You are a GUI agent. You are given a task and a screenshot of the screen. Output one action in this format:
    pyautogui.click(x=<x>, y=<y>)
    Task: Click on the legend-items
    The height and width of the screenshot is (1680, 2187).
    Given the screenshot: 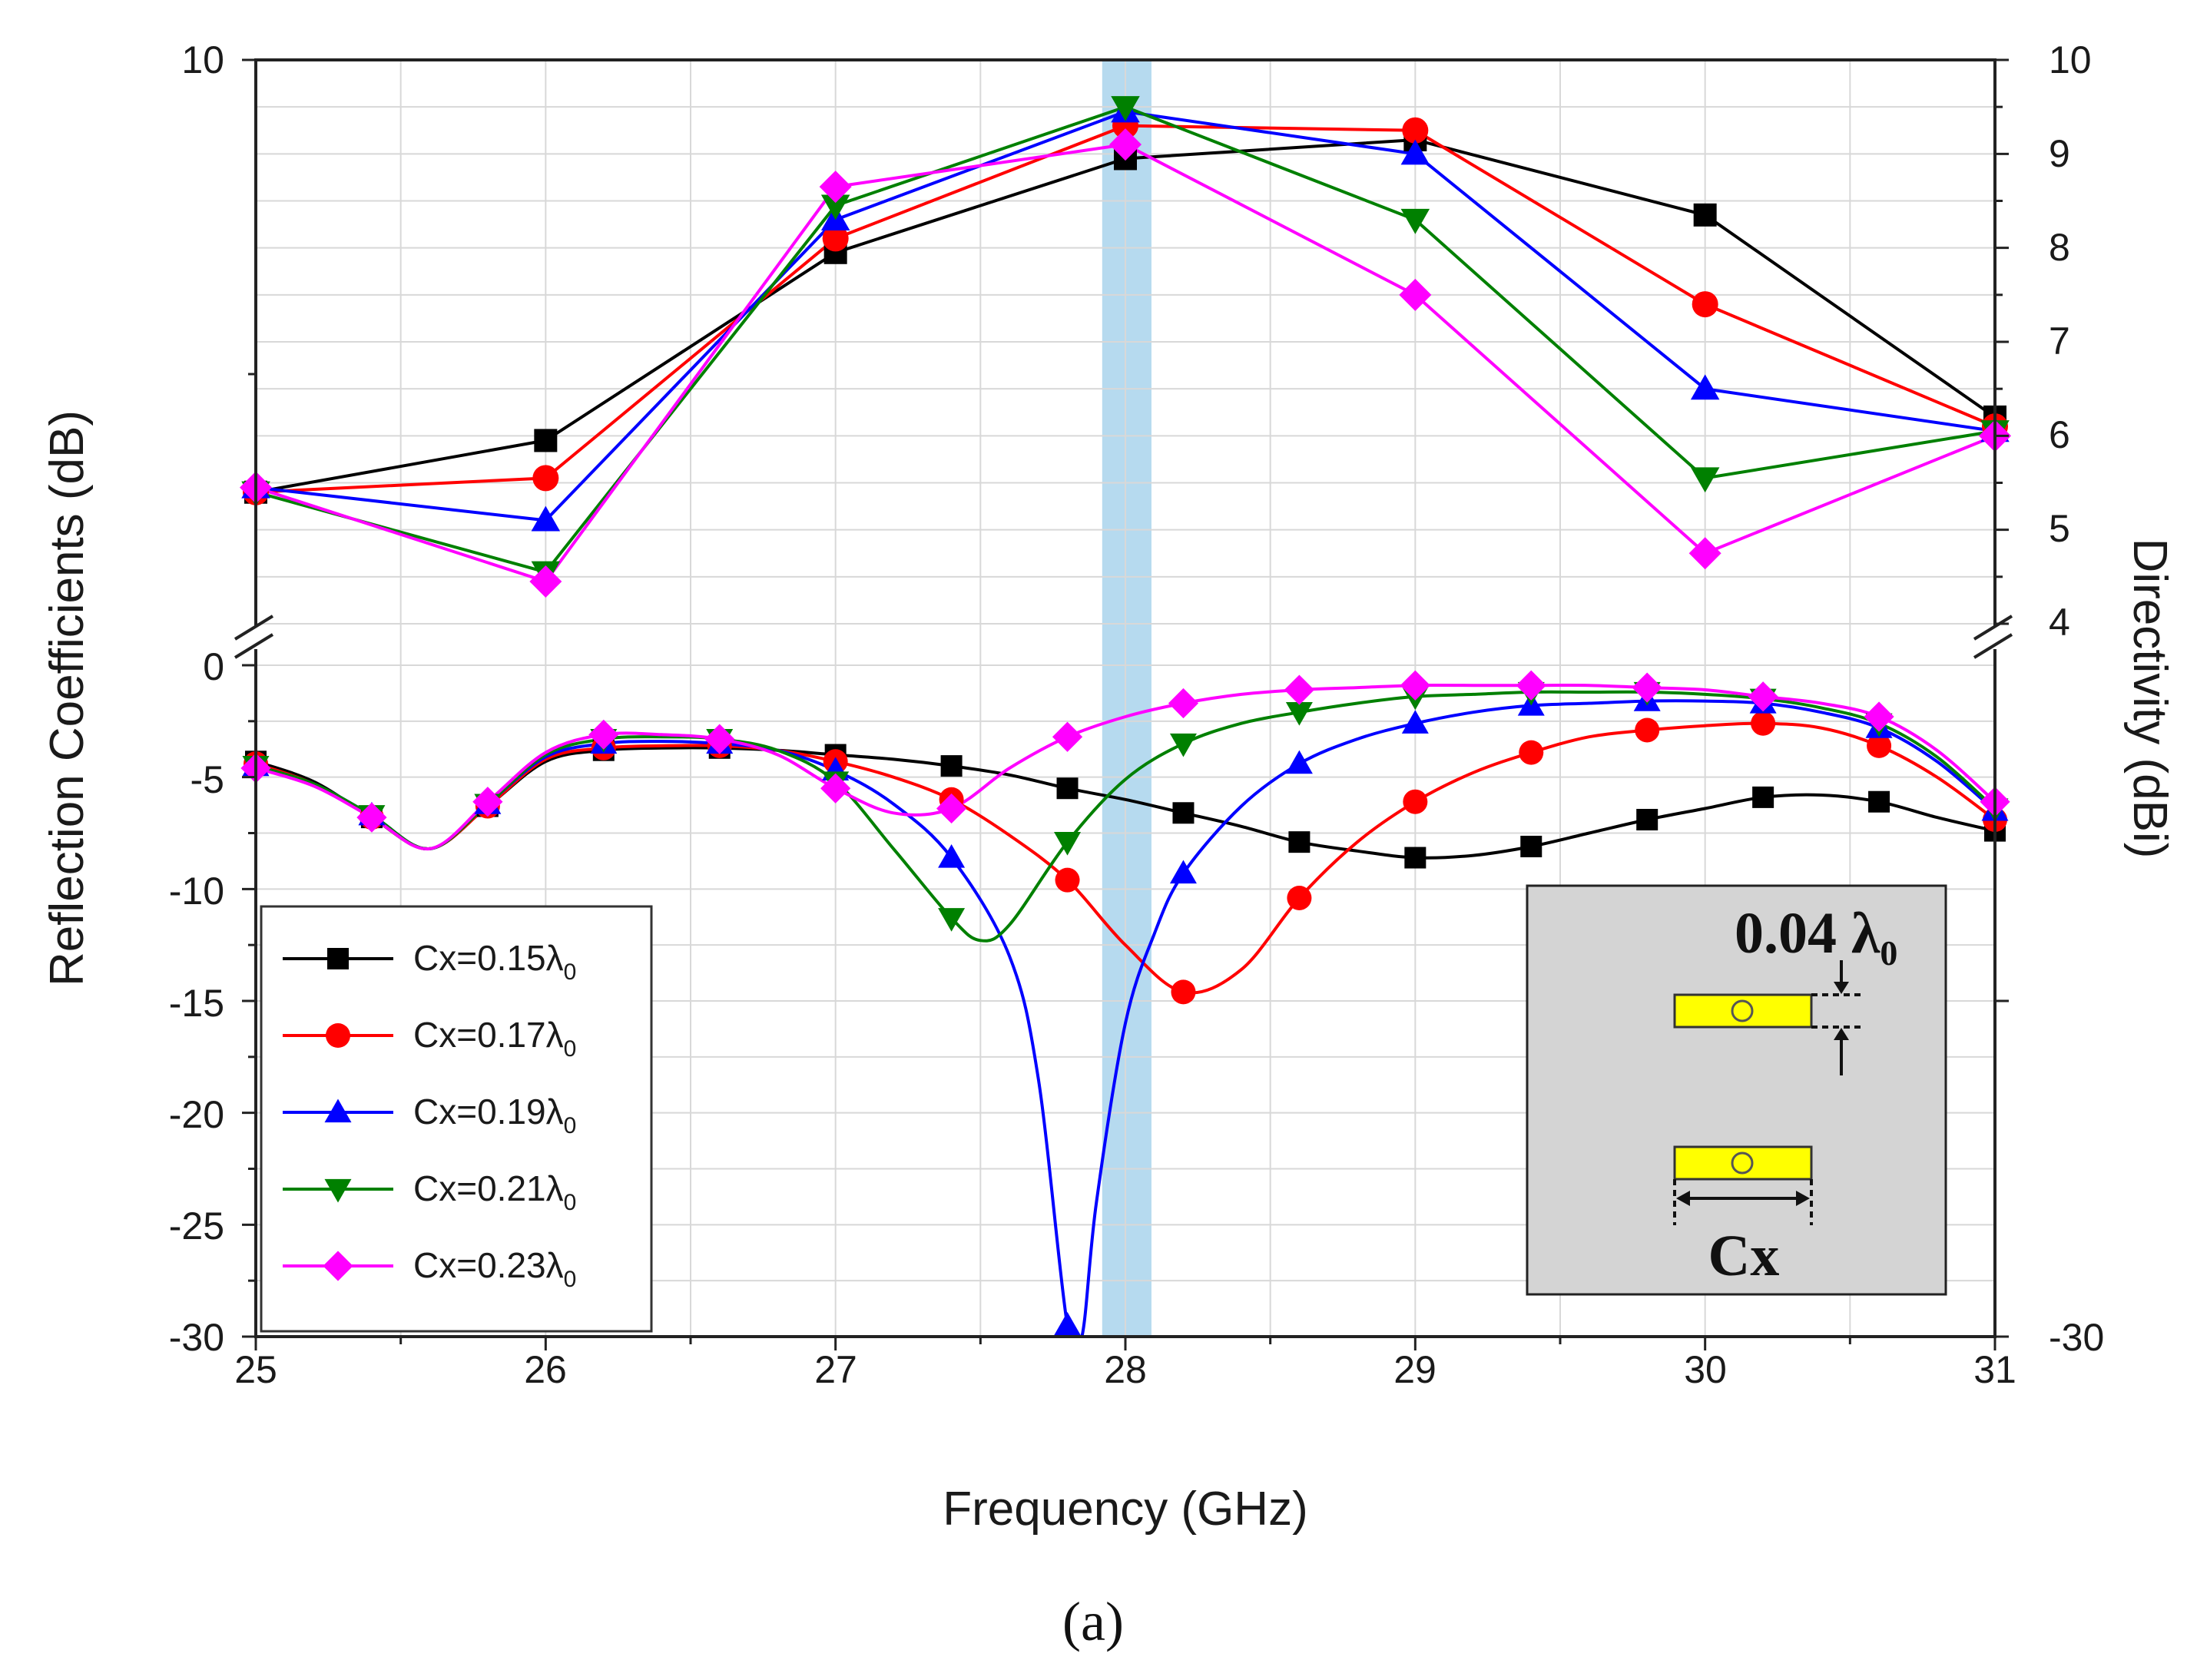 What is the action you would take?
    pyautogui.click(x=338, y=1114)
    